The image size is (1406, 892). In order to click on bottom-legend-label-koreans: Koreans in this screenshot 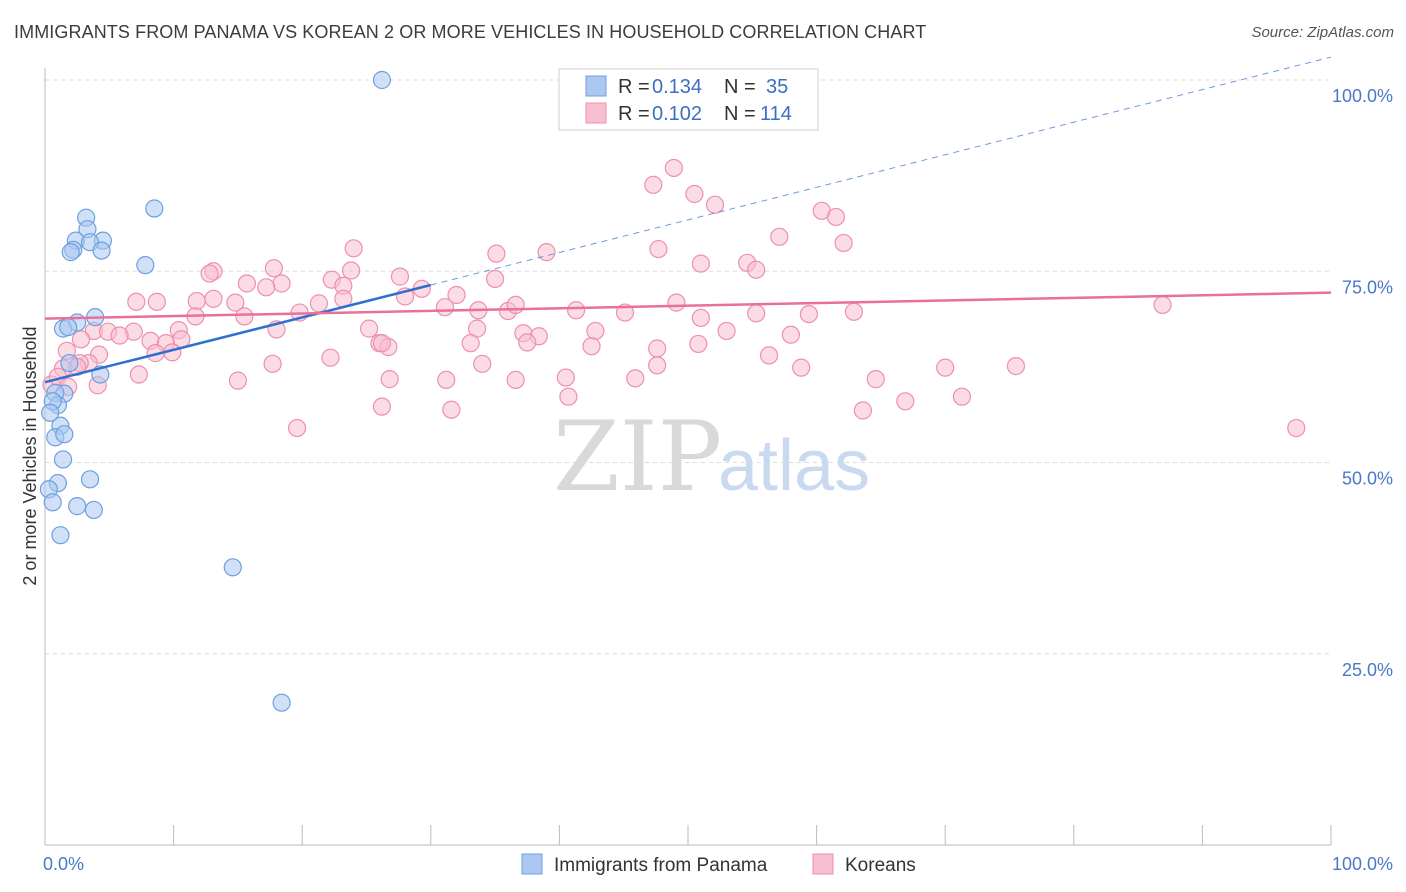, I will do `click(880, 865)`.